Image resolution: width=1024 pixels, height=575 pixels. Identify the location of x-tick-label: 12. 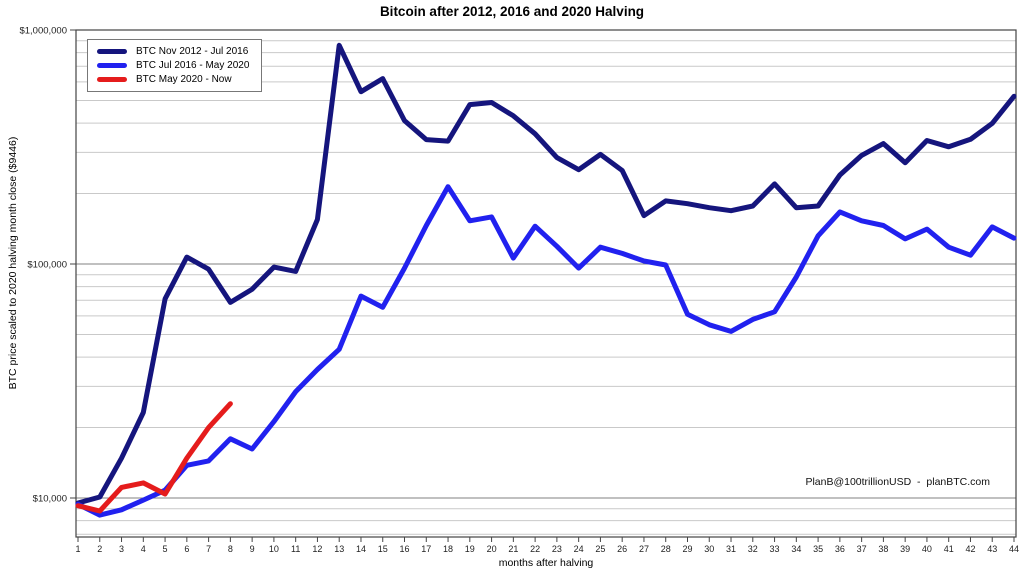
(317, 549).